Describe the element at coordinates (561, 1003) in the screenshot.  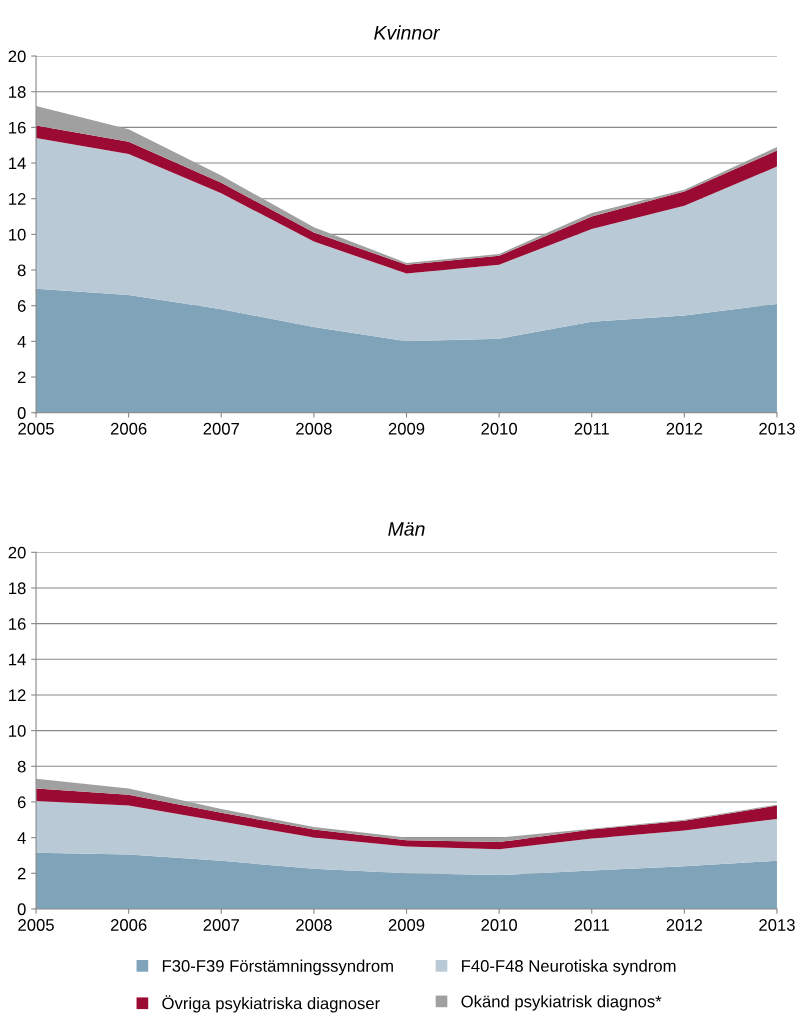
I see `legend-label: Okänd psykiatrisk diagnos*` at that location.